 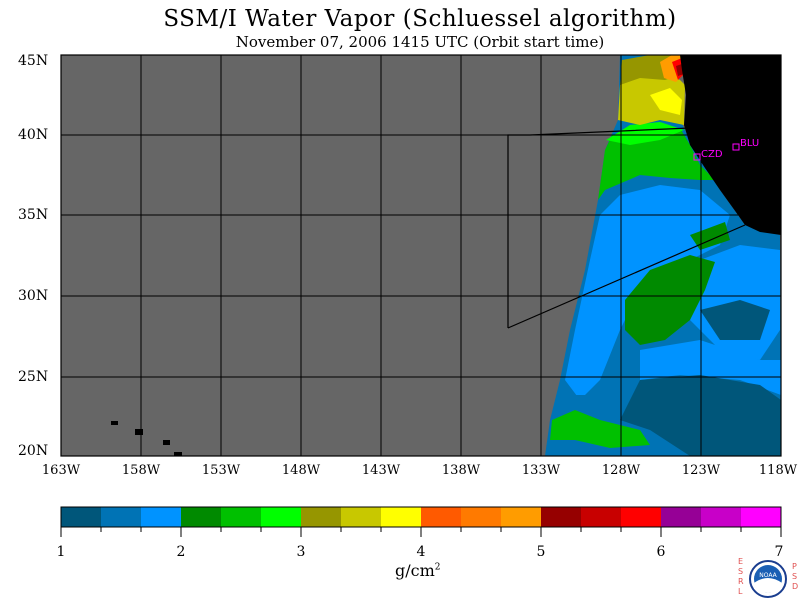 I want to click on lat-label-40n: 40N, so click(x=33, y=135).